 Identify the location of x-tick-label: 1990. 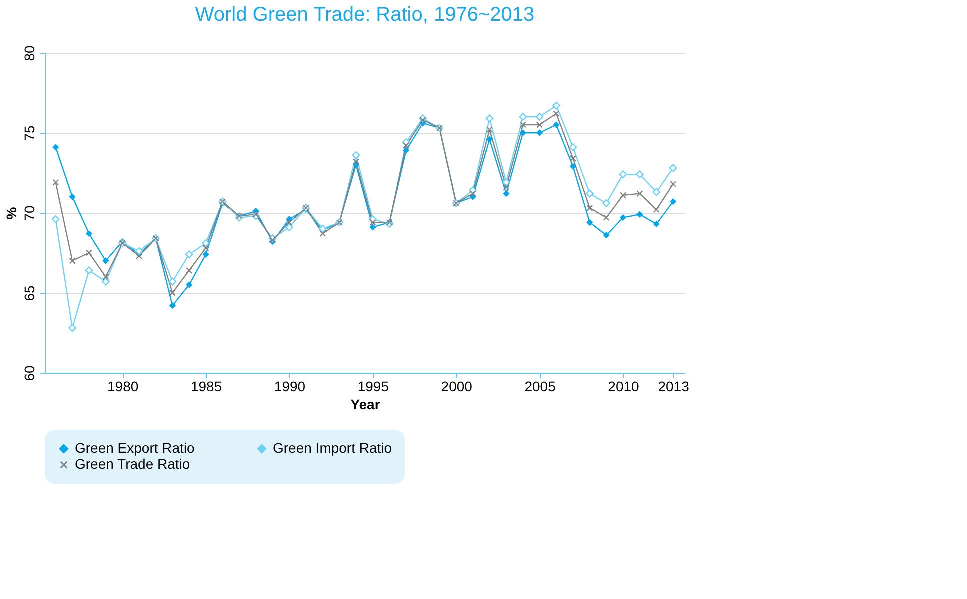
(290, 386).